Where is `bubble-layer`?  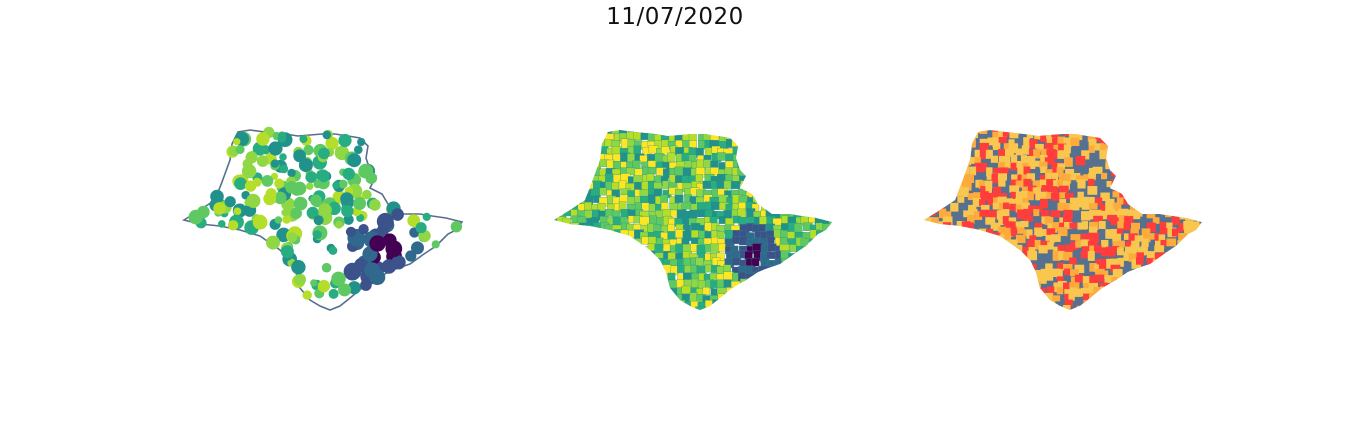 bubble-layer is located at coordinates (325, 213).